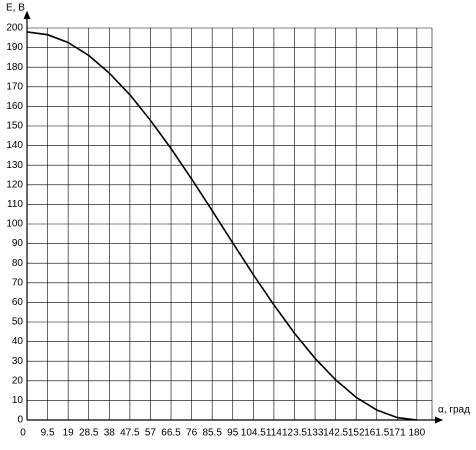  What do you see at coordinates (315, 433) in the screenshot?
I see `x-tick-label: 133` at bounding box center [315, 433].